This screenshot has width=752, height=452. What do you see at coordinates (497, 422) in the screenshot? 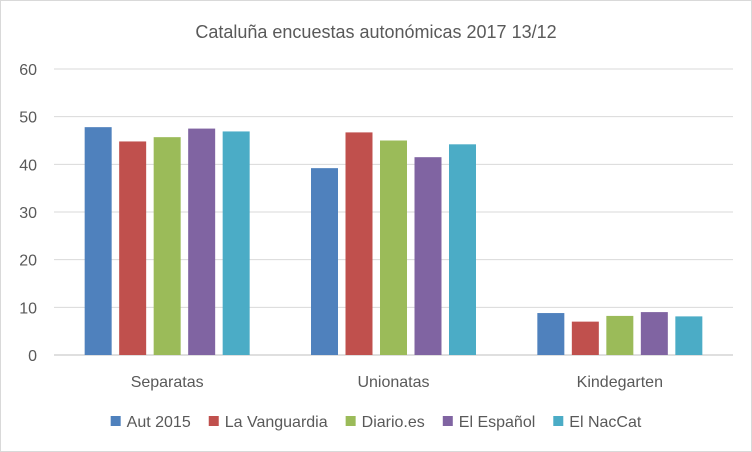
I see `legend-label: El Español` at bounding box center [497, 422].